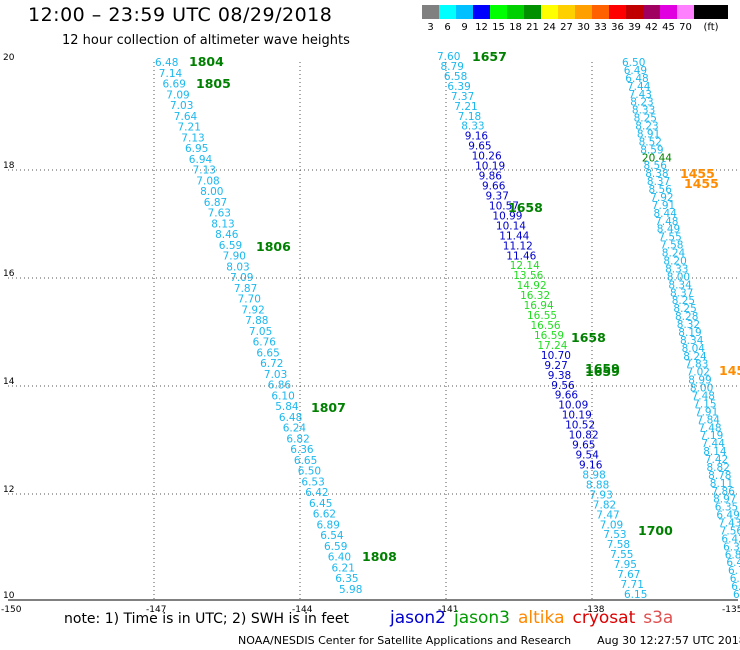 Image resolution: width=740 pixels, height=650 pixels. What do you see at coordinates (213, 83) in the screenshot?
I see `track-a-time: 1805` at bounding box center [213, 83].